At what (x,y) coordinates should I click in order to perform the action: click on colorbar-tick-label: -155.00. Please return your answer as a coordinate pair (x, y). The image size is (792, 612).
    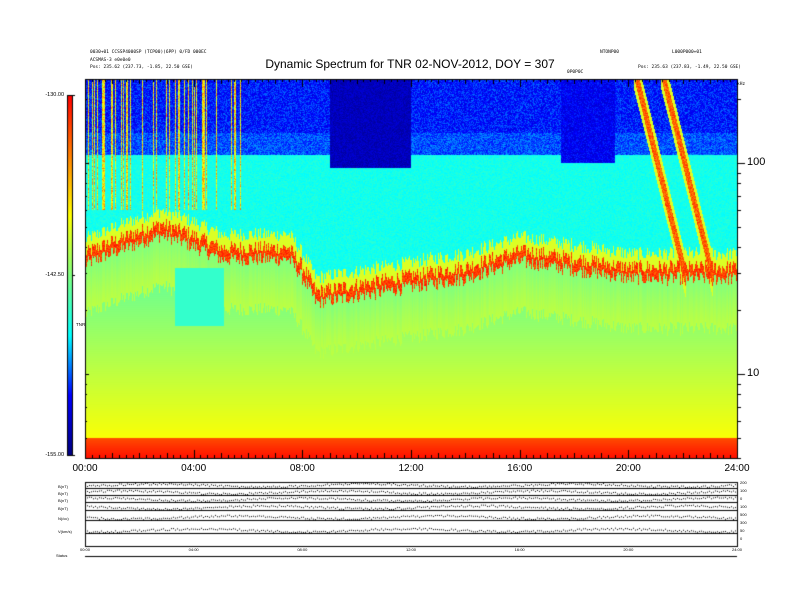
    Looking at the image, I should click on (54, 455).